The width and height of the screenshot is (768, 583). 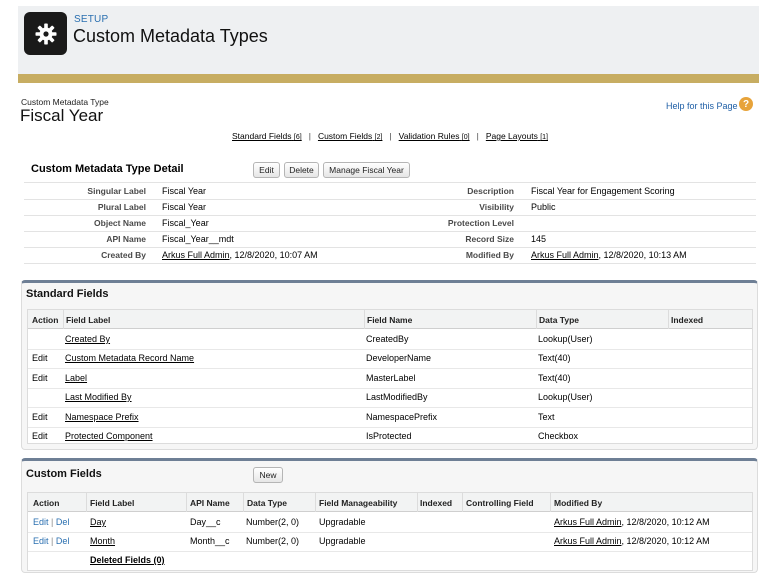 What do you see at coordinates (516, 136) in the screenshot?
I see `page-layouts-link: Page Layouts [1]` at bounding box center [516, 136].